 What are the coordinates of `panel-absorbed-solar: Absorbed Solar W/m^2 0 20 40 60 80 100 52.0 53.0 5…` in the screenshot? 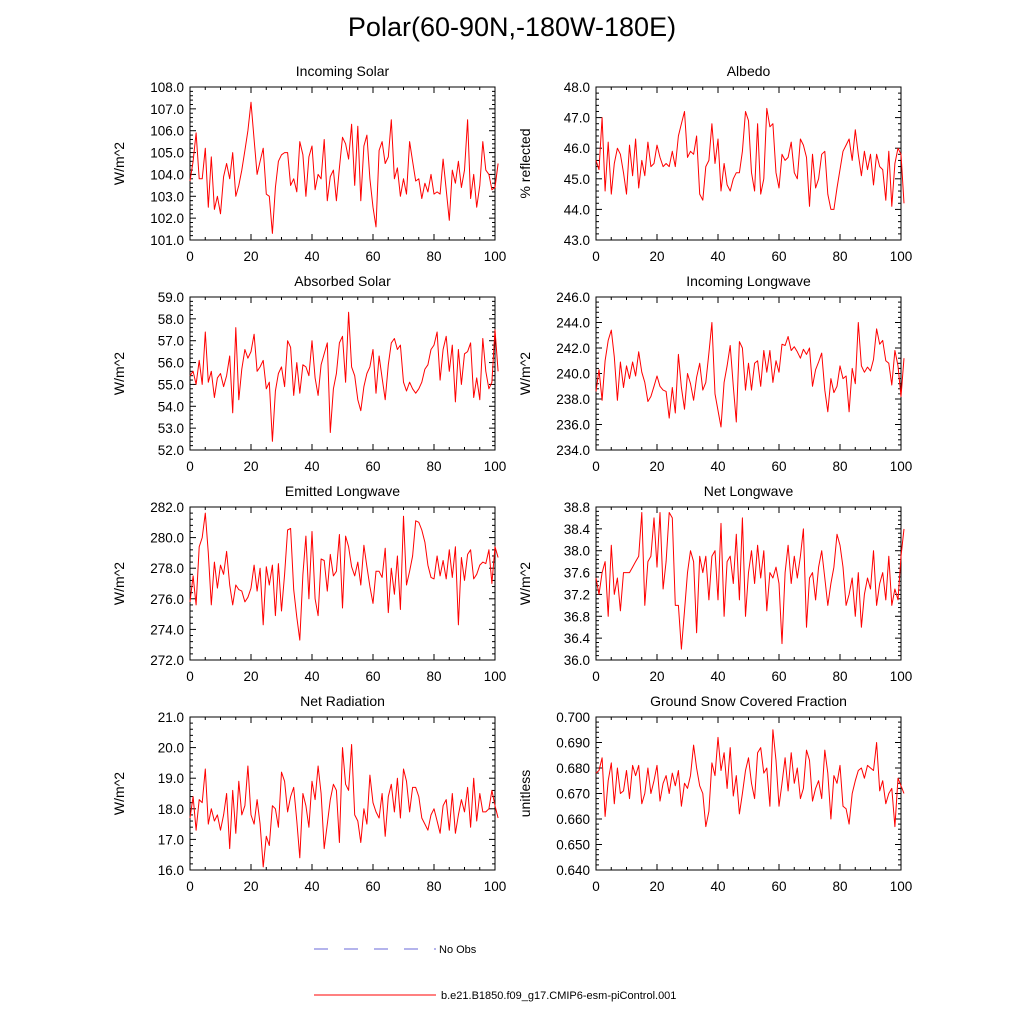 It's located at (308, 373).